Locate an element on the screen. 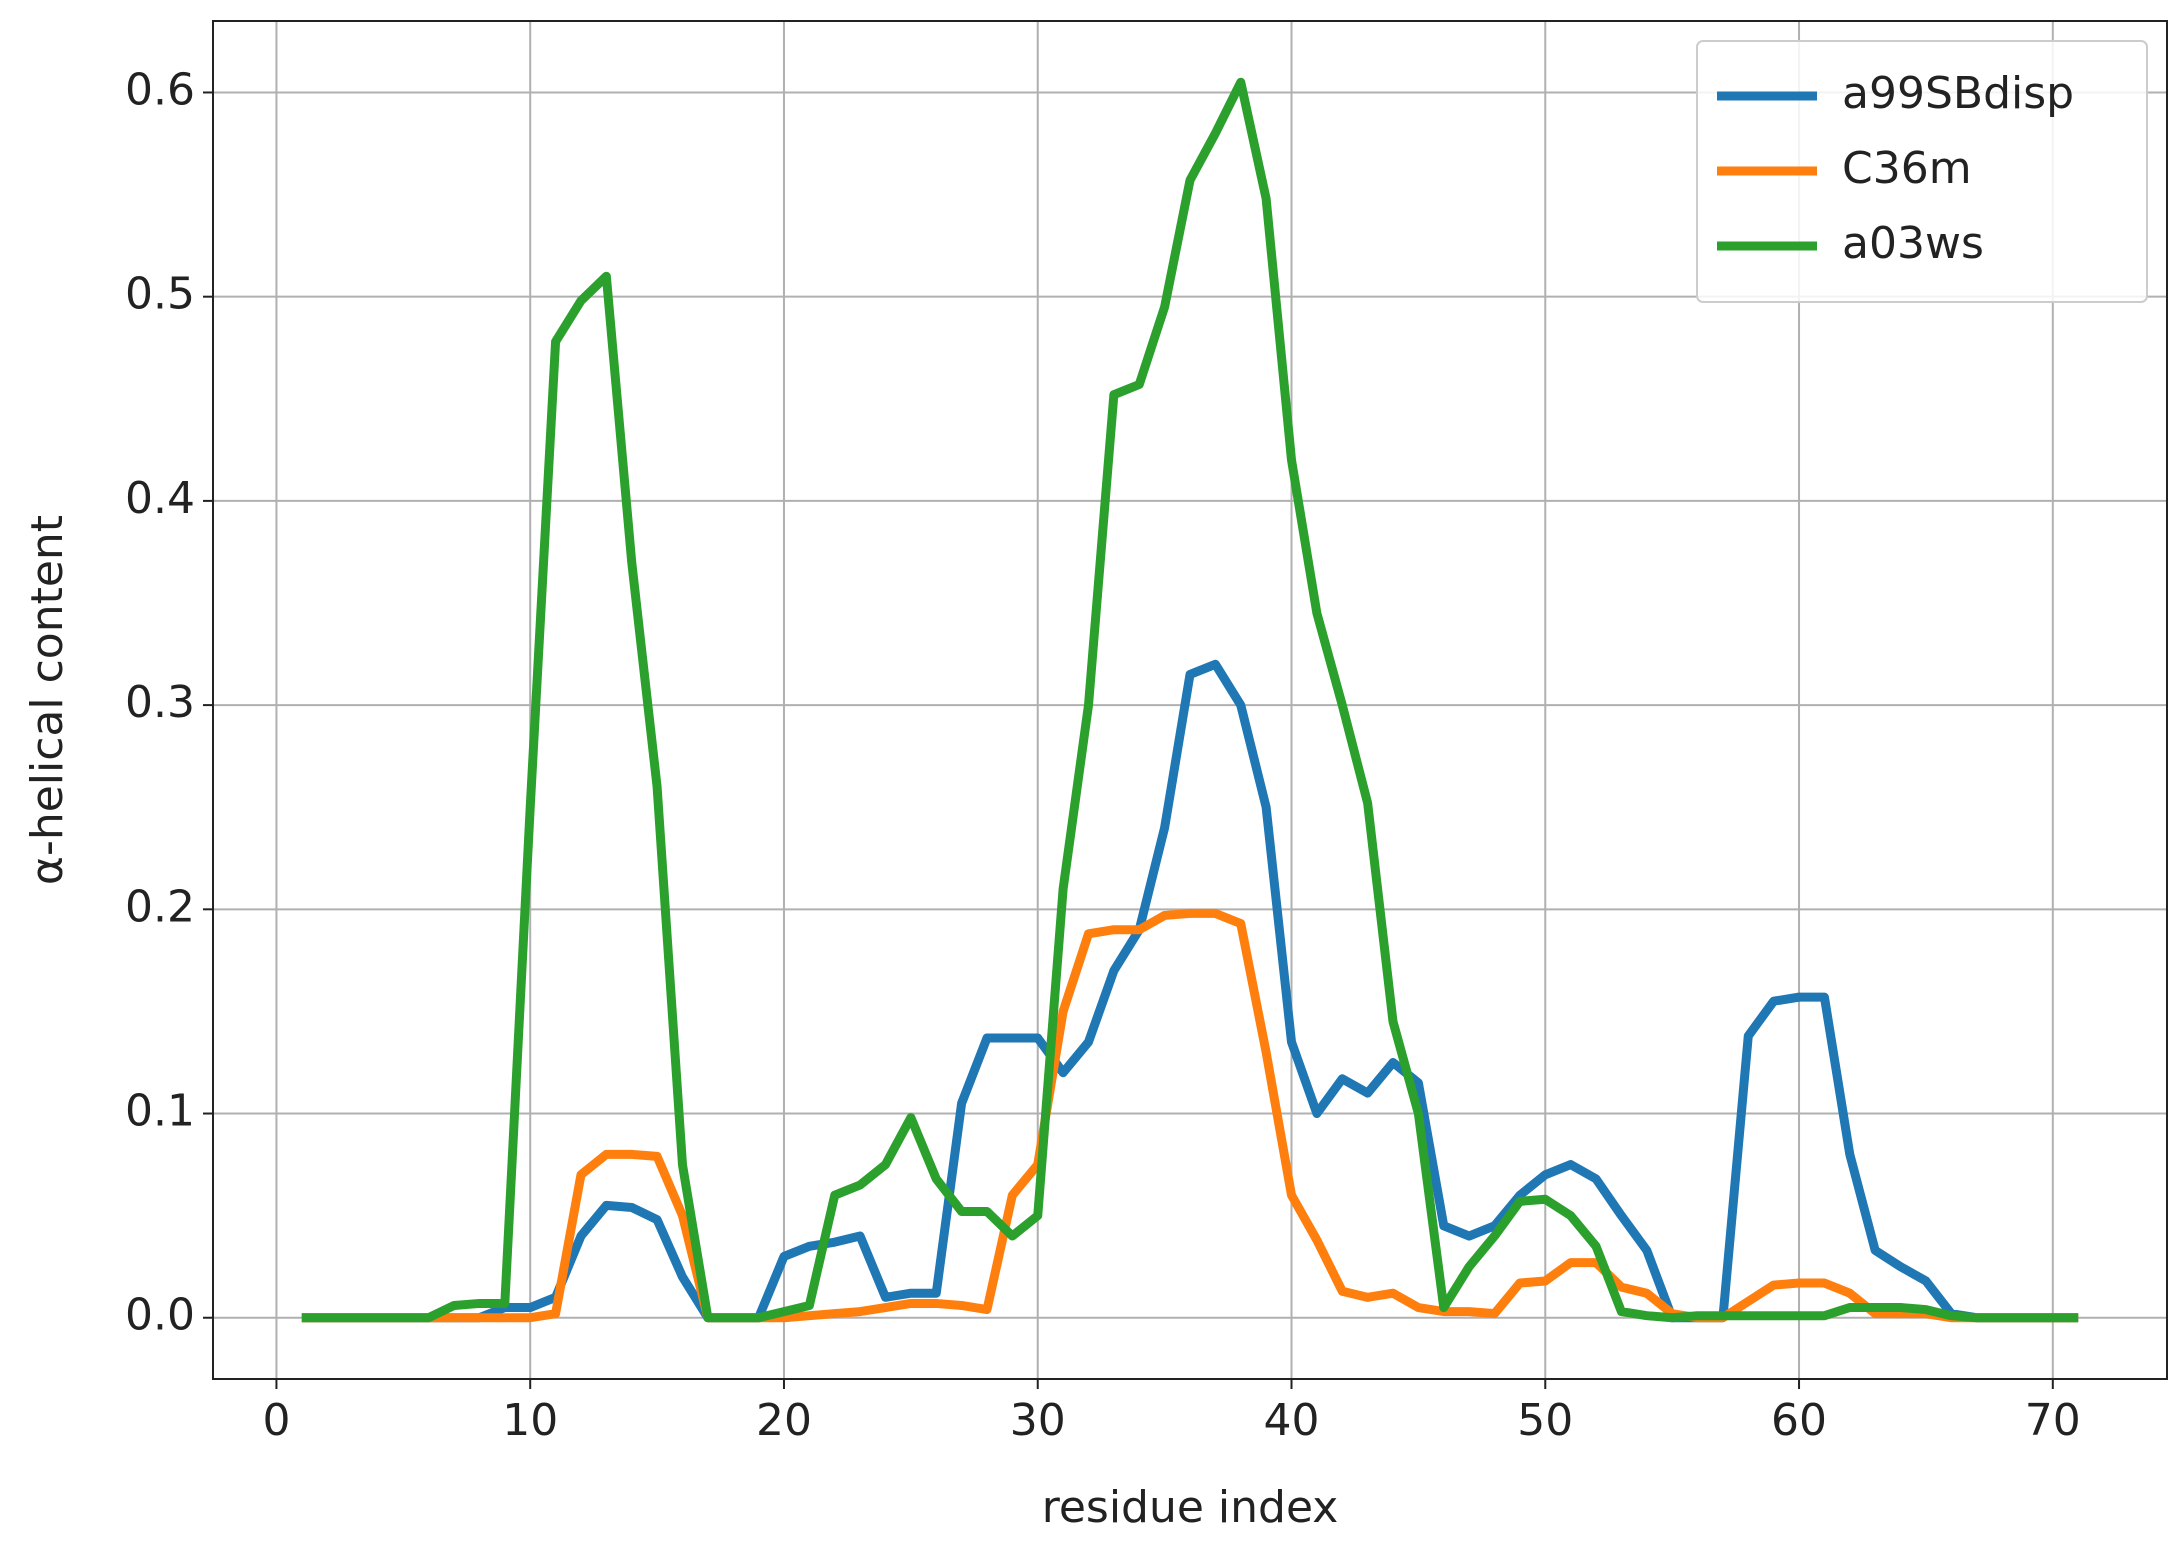 This screenshot has width=2184, height=1545. y-axis-label: α-helical content is located at coordinates (47, 700).